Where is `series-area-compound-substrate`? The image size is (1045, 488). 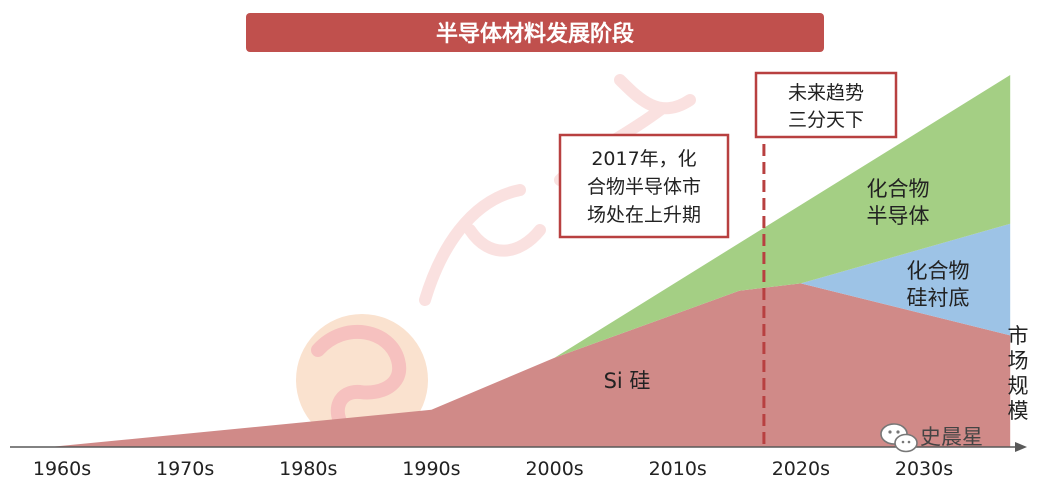
series-area-compound-substrate is located at coordinates (905, 279).